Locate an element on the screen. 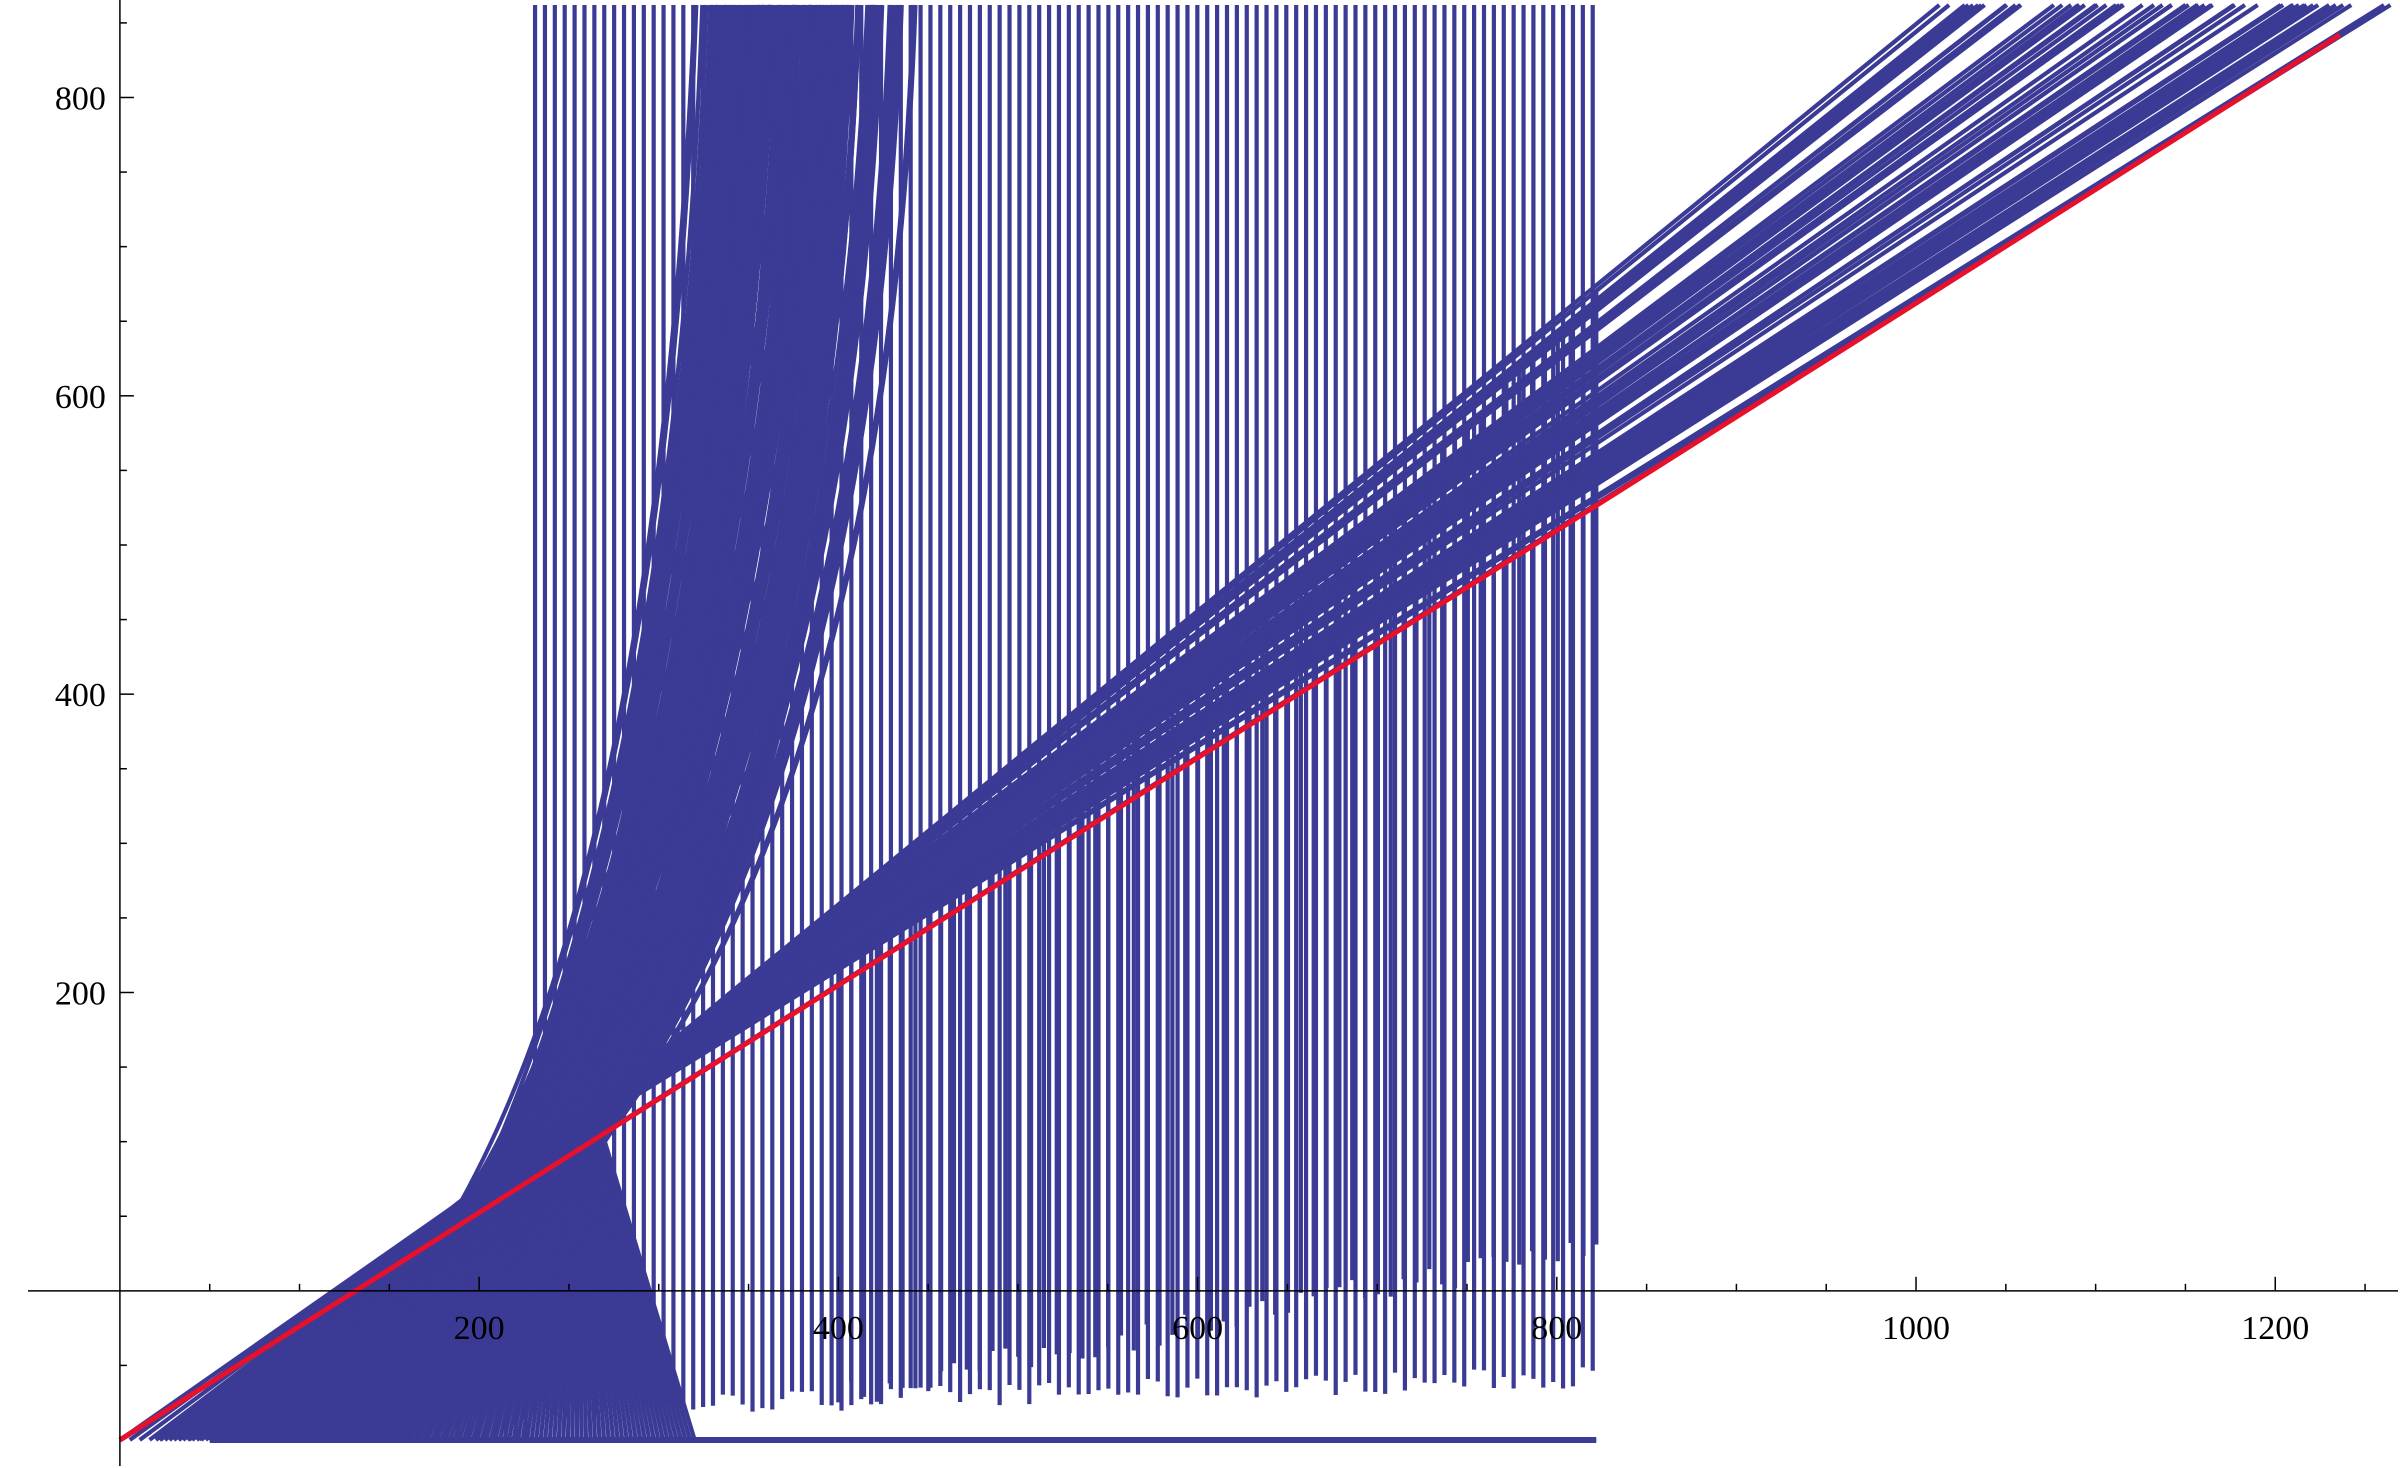 The image size is (2400, 1468). x-tick-label: 200 is located at coordinates (479, 1328).